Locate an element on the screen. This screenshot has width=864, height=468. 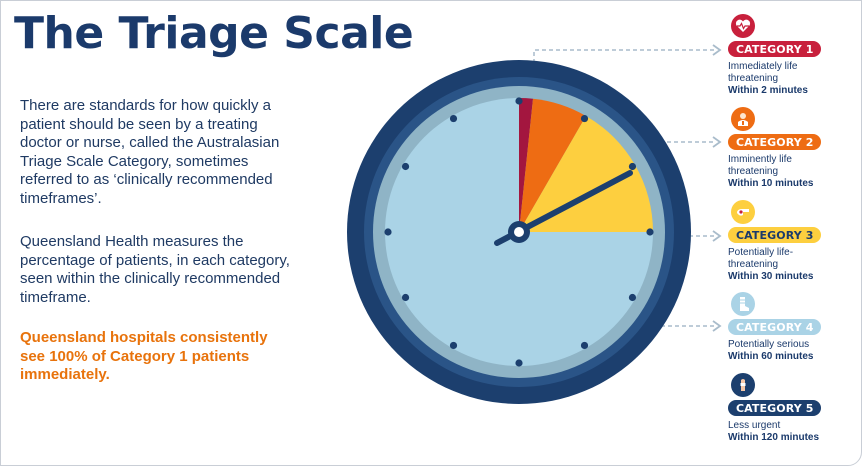
page-title: The Triage Scale is located at coordinates (214, 33).